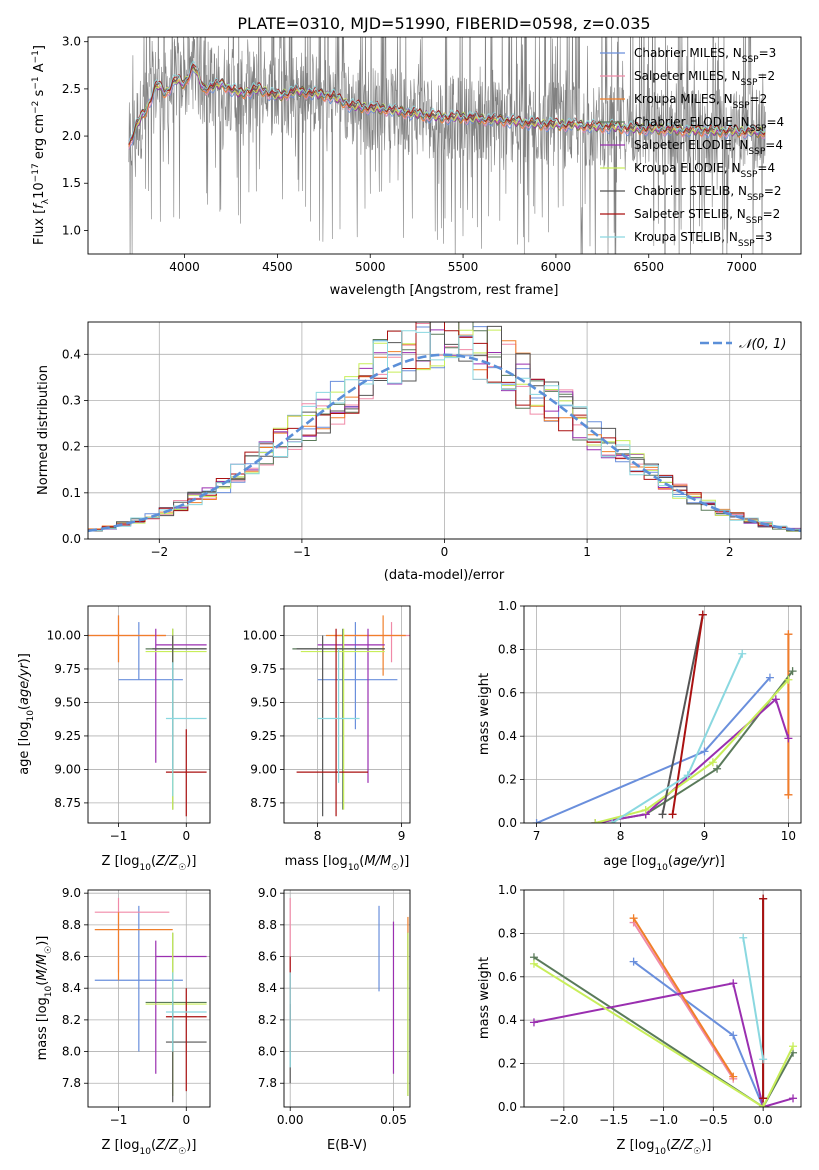 This screenshot has width=819, height=1170. Describe the element at coordinates (184, 267) in the screenshot. I see `x-tick-label: 4000` at that location.